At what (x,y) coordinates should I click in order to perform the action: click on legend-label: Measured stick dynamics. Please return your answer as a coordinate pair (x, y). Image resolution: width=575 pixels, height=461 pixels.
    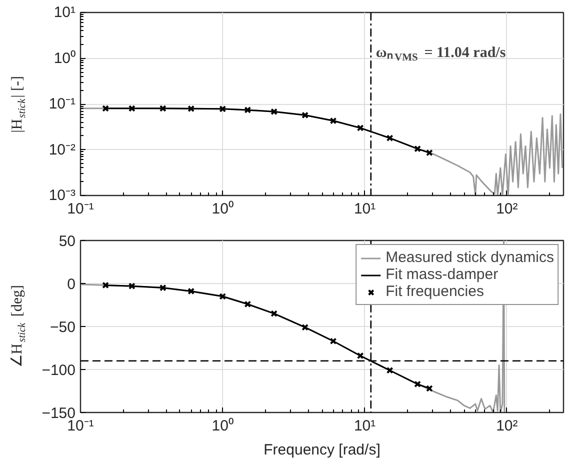
    Looking at the image, I should click on (470, 257).